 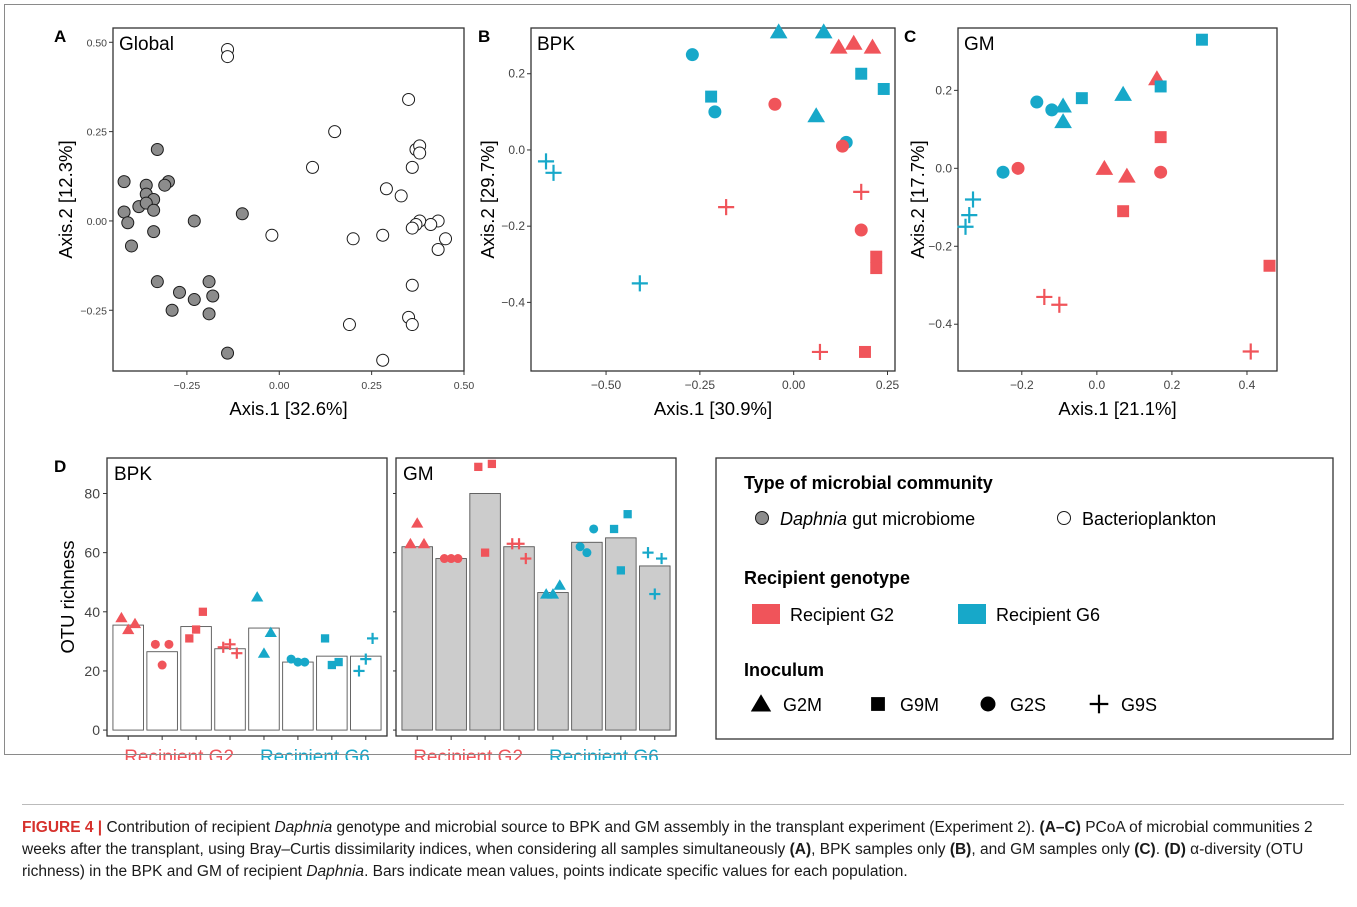 I want to click on legend-genotype-label: Recipient G2, so click(x=842, y=615).